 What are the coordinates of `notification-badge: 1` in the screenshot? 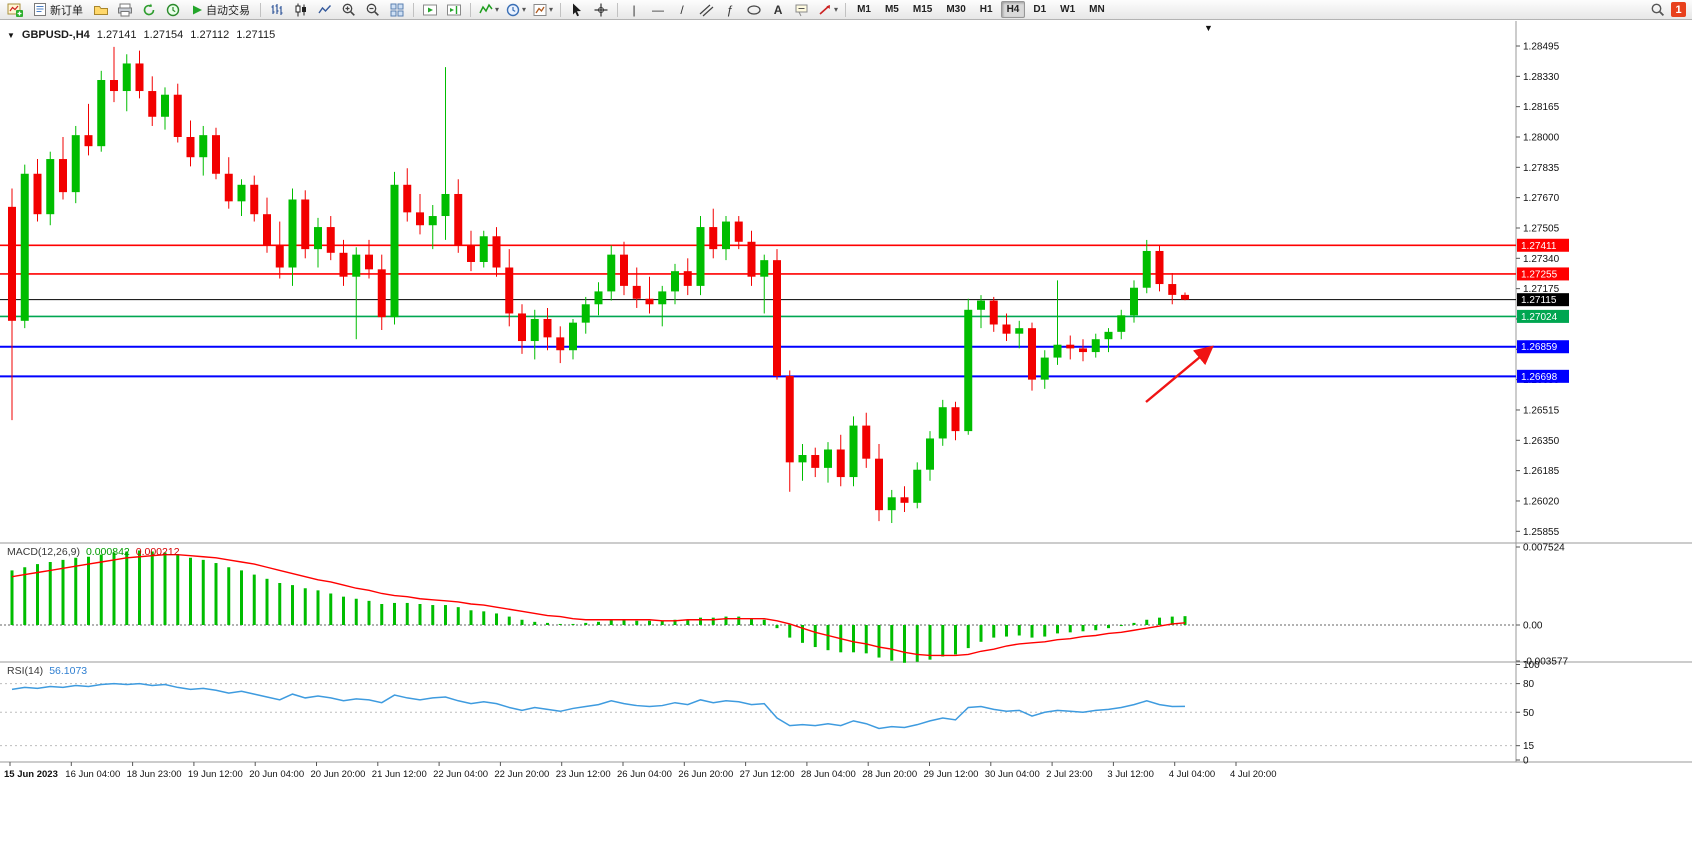 It's located at (1678, 9).